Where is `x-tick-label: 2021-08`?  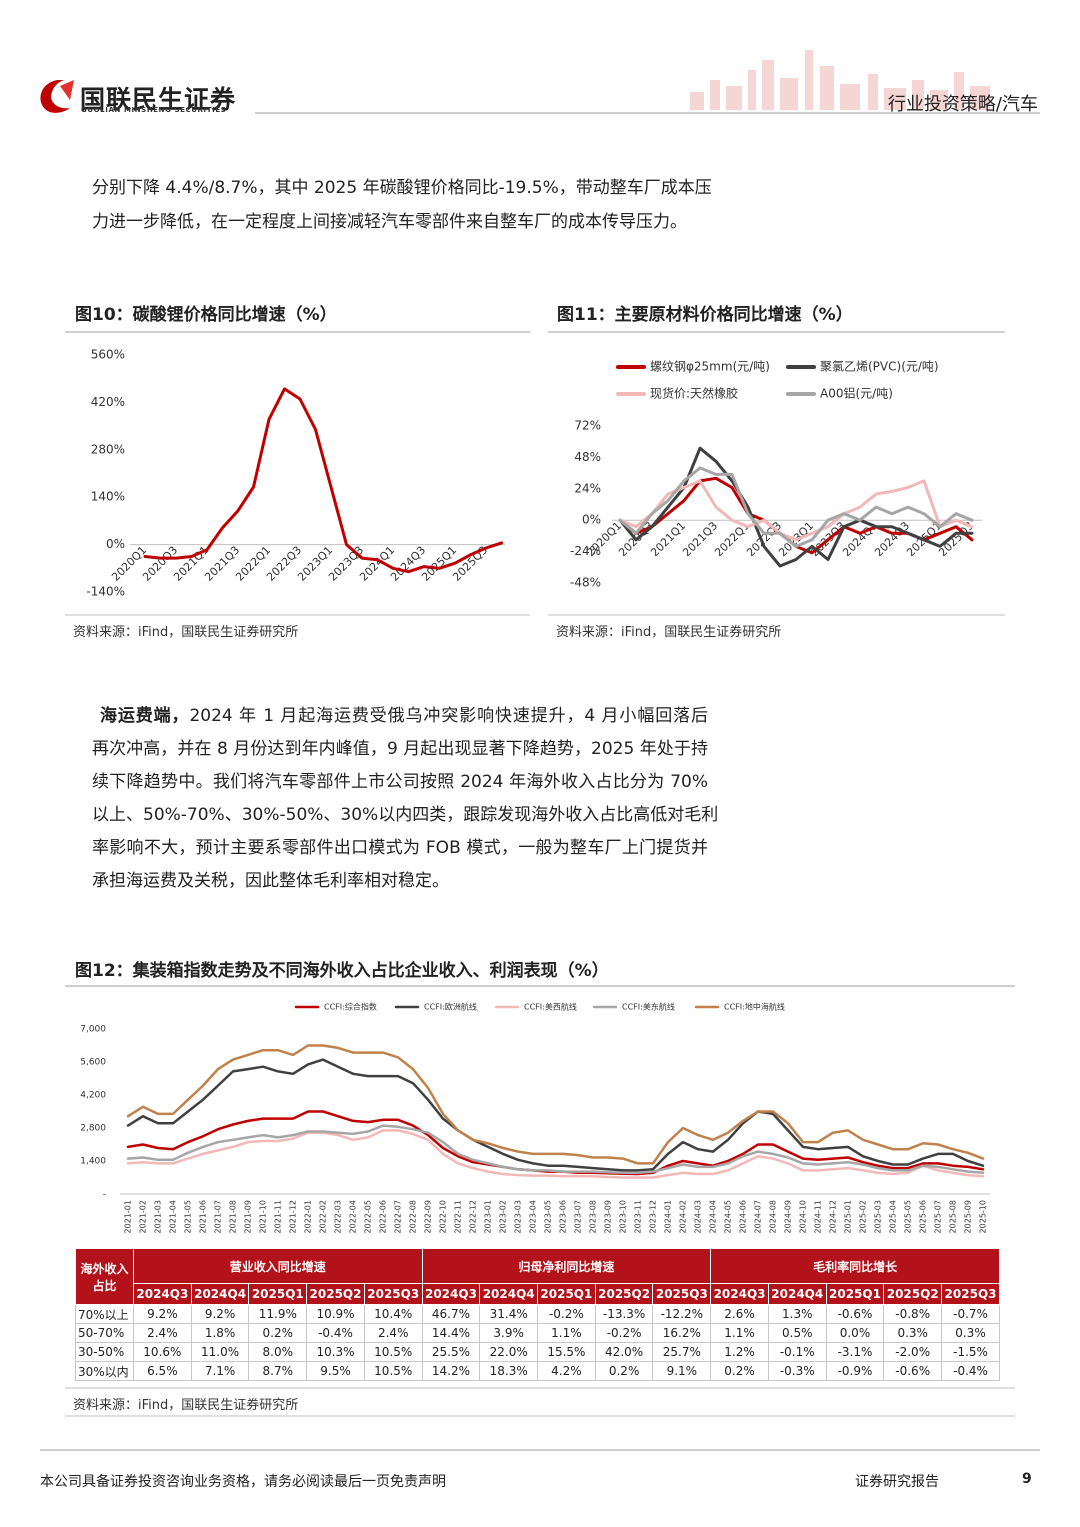 x-tick-label: 2021-08 is located at coordinates (233, 1216).